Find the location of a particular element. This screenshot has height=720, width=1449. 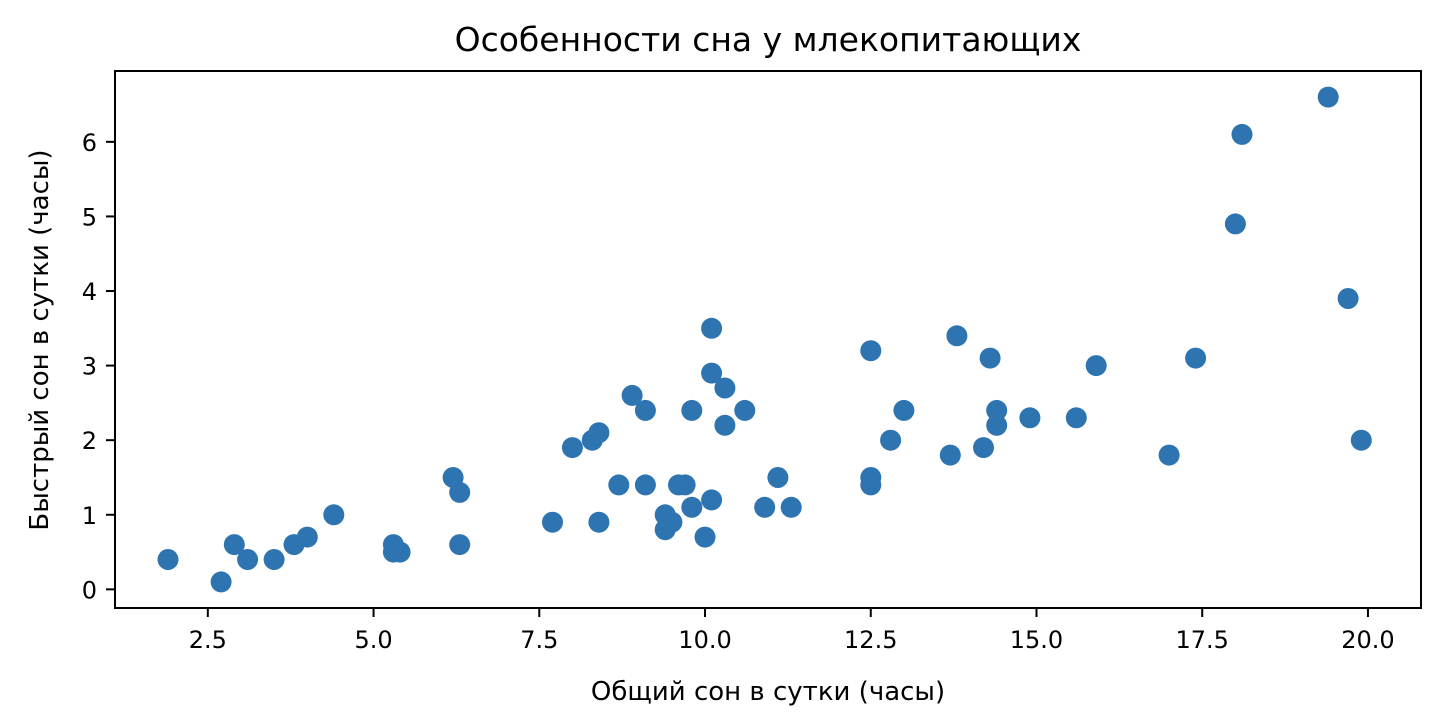

x-tick-label: 2.5 is located at coordinates (208, 640).